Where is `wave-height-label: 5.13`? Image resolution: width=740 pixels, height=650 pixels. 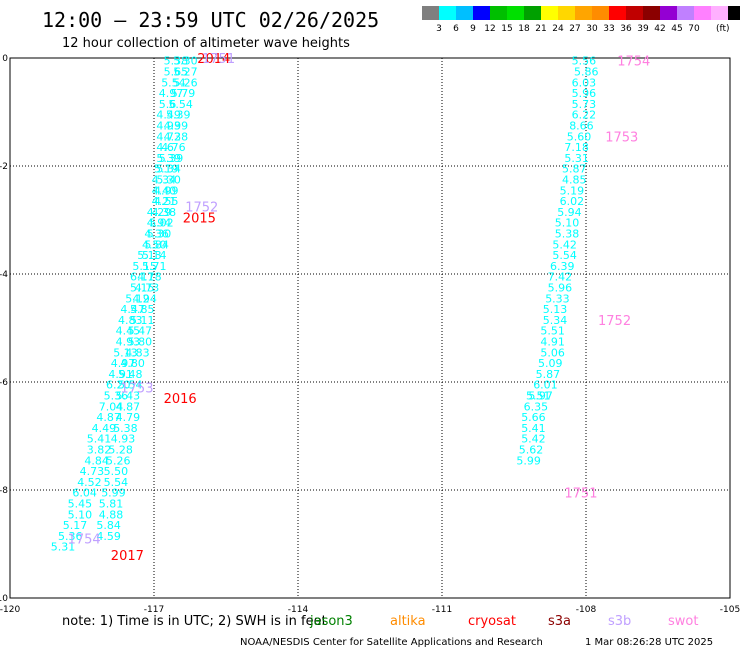 wave-height-label: 5.13 is located at coordinates (149, 255).